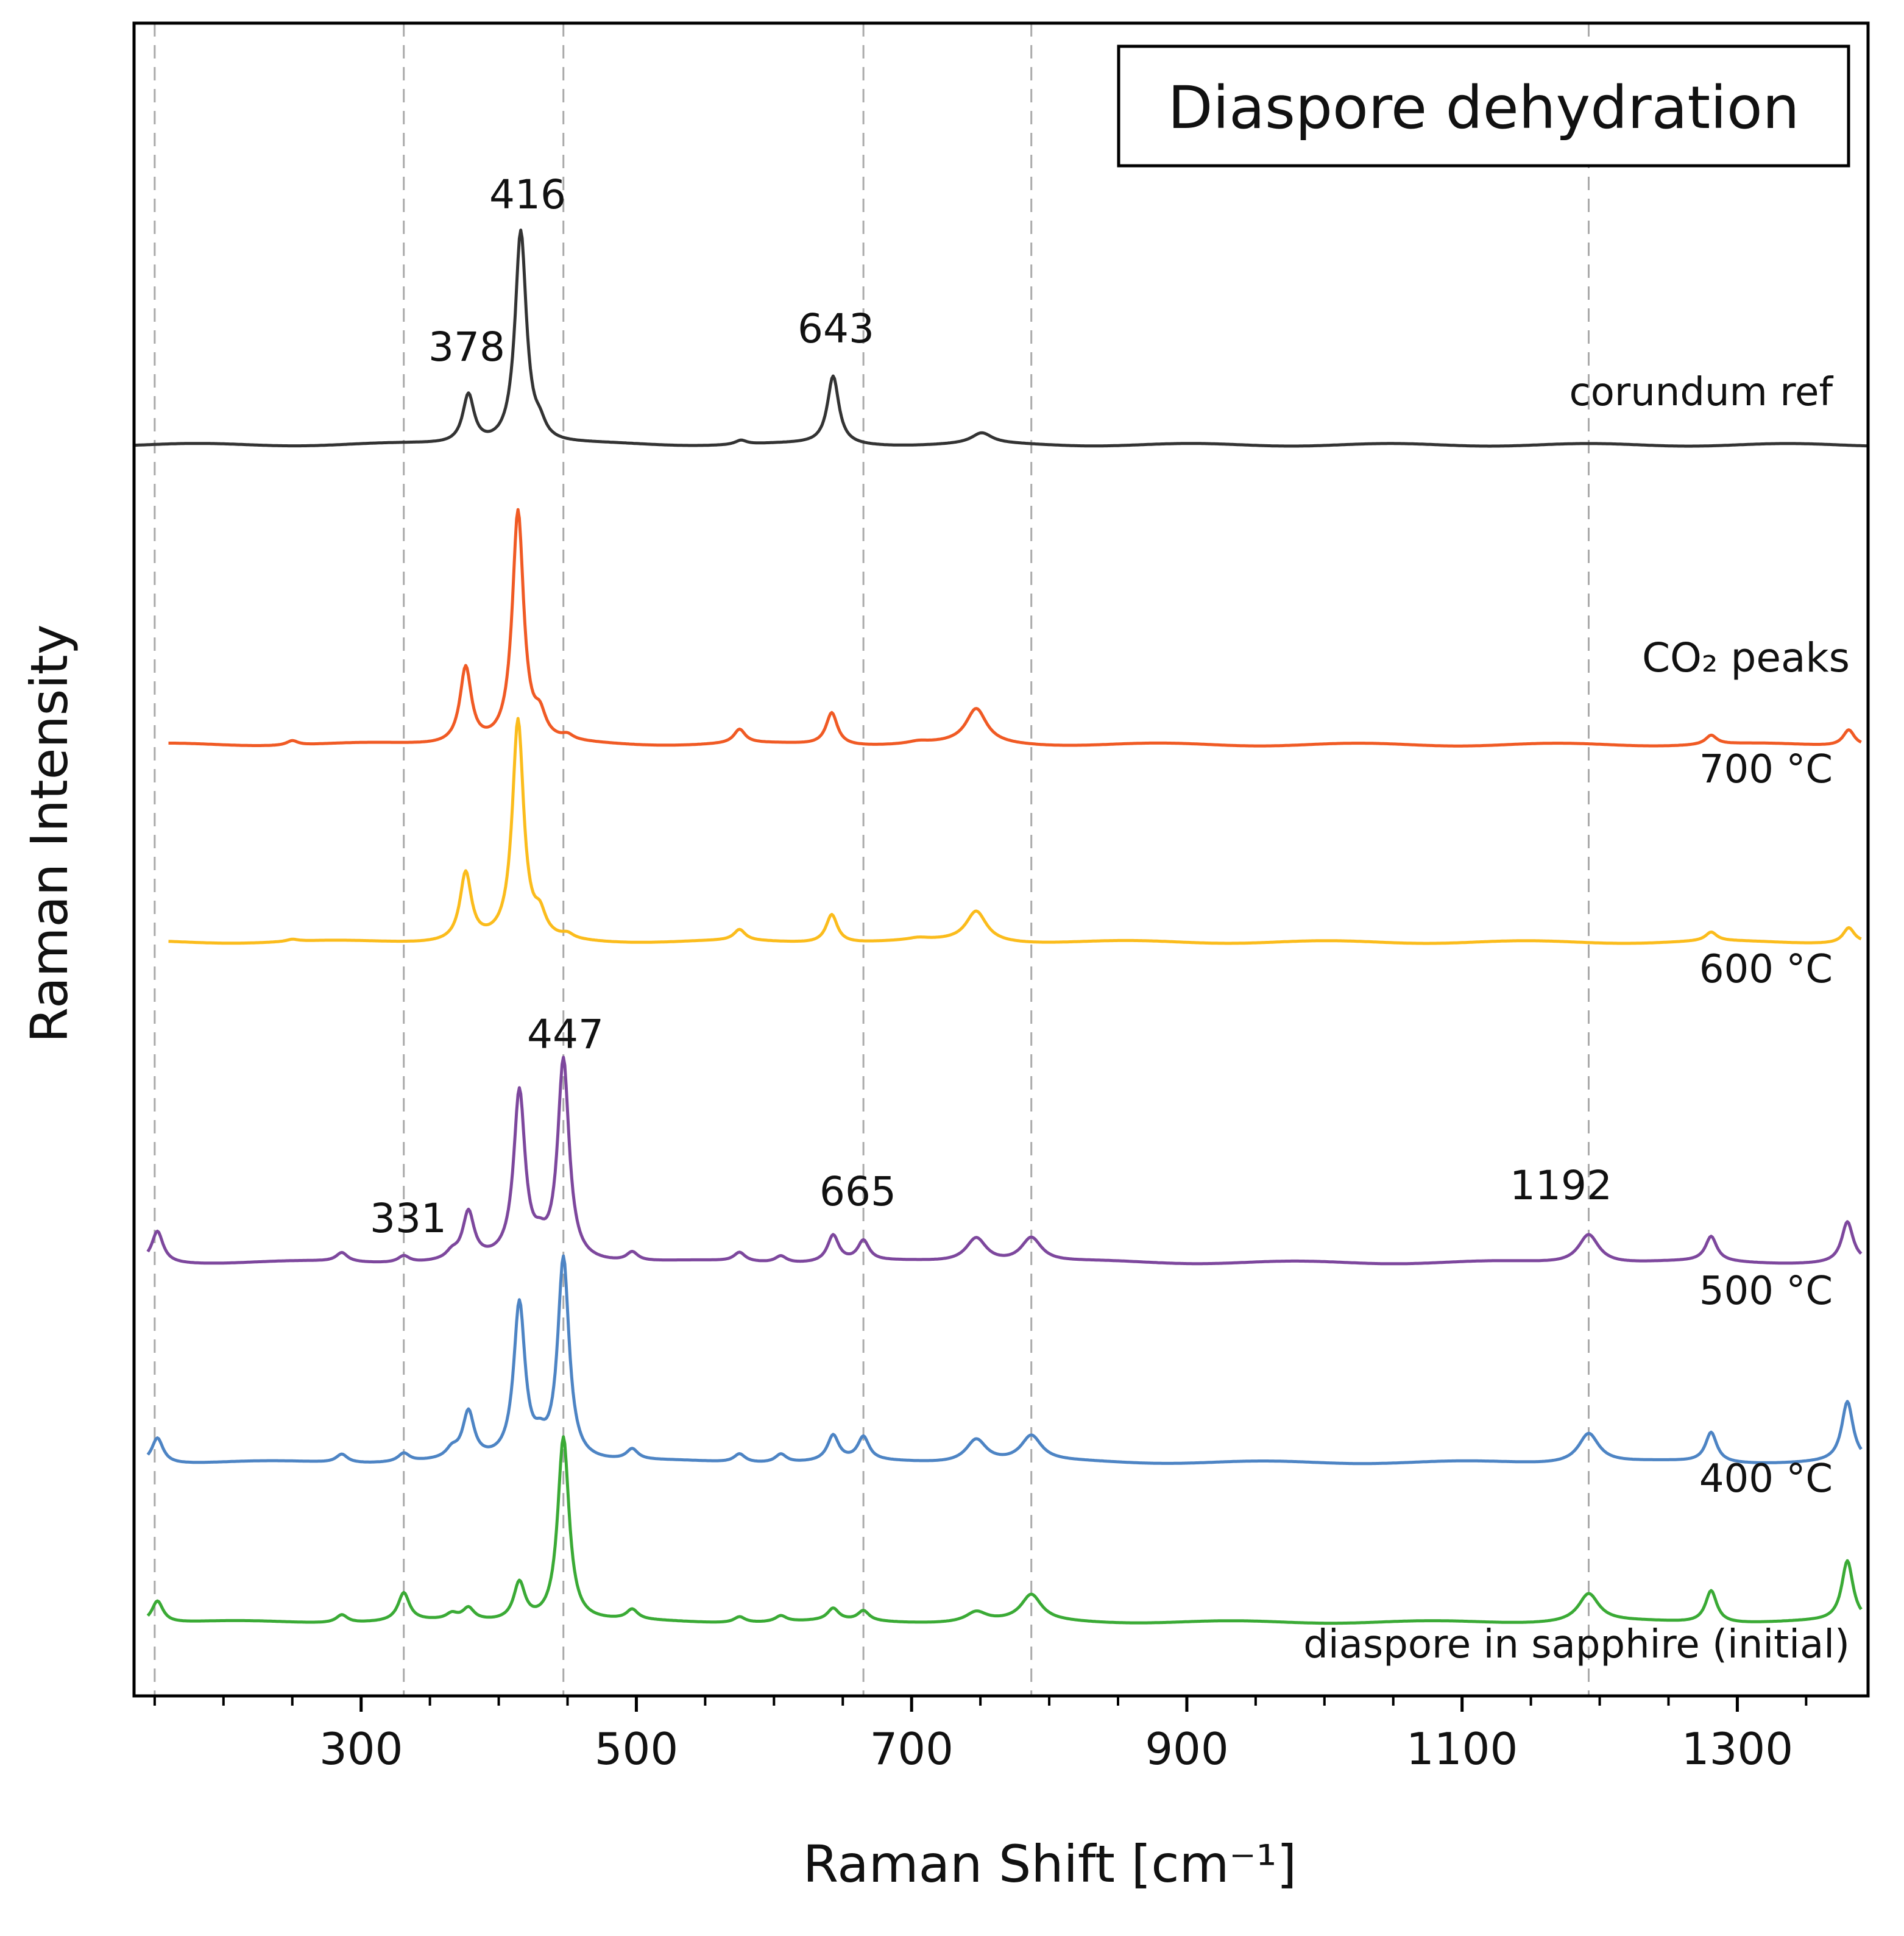 This screenshot has height=1936, width=1904. What do you see at coordinates (1050, 1864) in the screenshot?
I see `x-axis-title: Raman Shift [cm⁻¹]` at bounding box center [1050, 1864].